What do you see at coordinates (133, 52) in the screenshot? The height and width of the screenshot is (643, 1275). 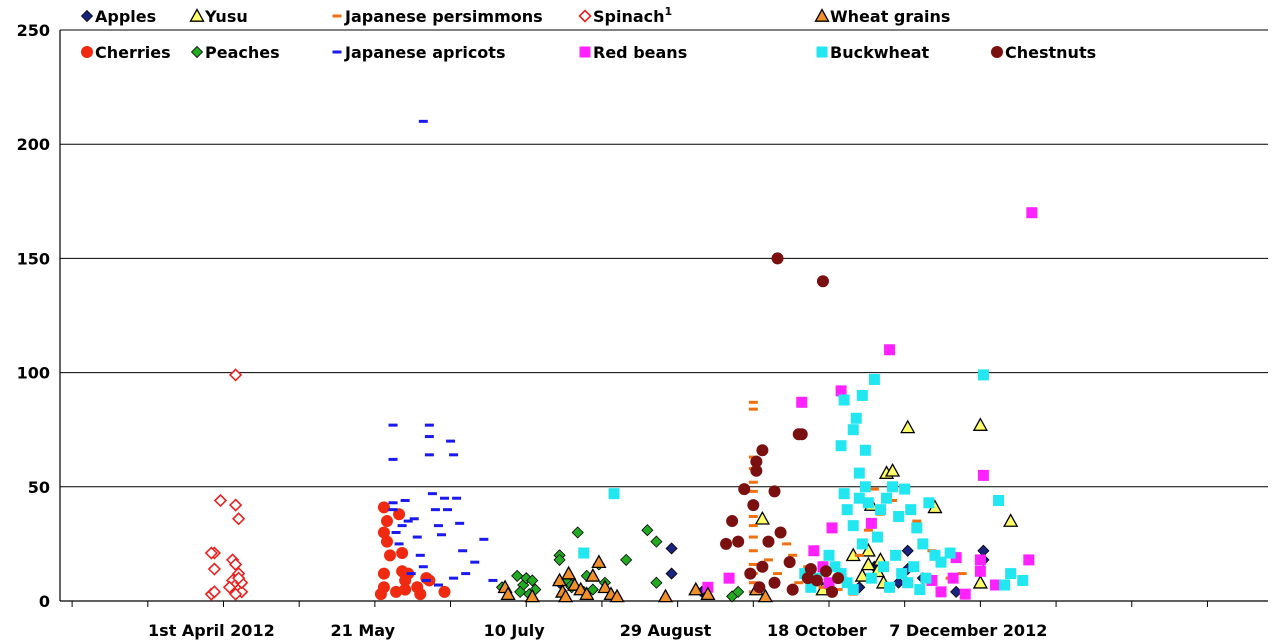 I see `legend-label: Cherries` at bounding box center [133, 52].